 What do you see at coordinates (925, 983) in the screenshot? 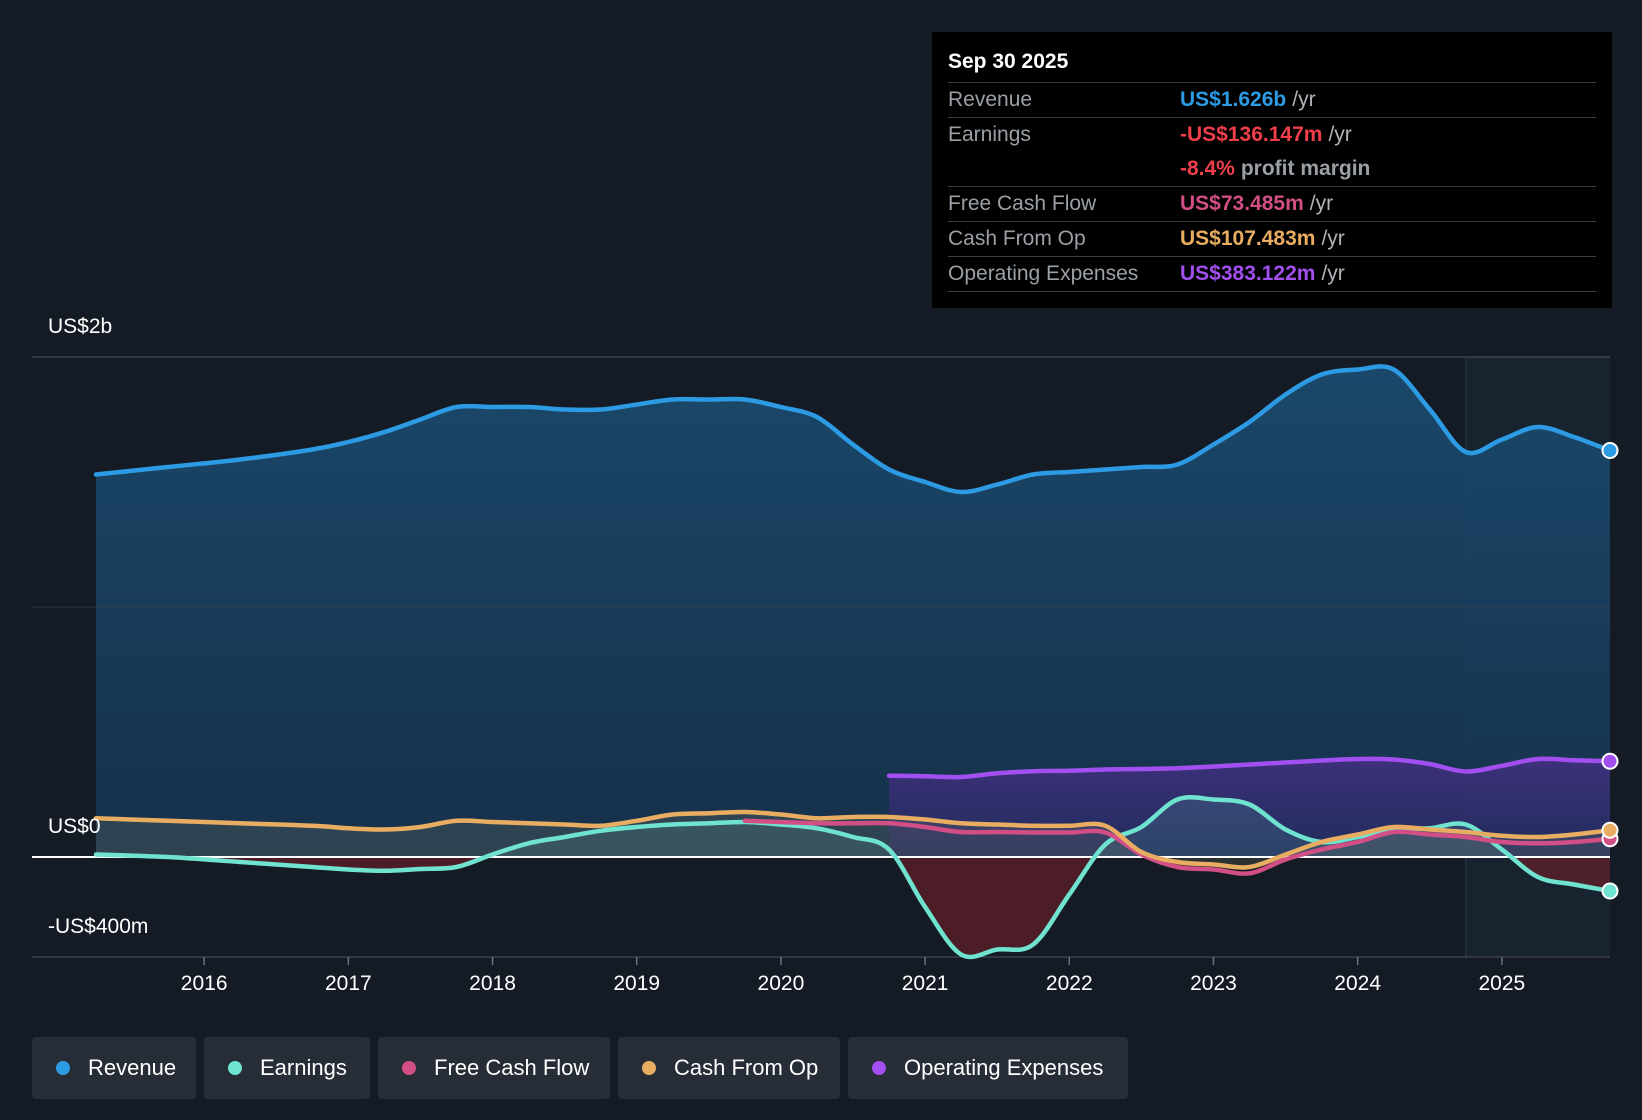
I see `x-tick-label: 2021` at bounding box center [925, 983].